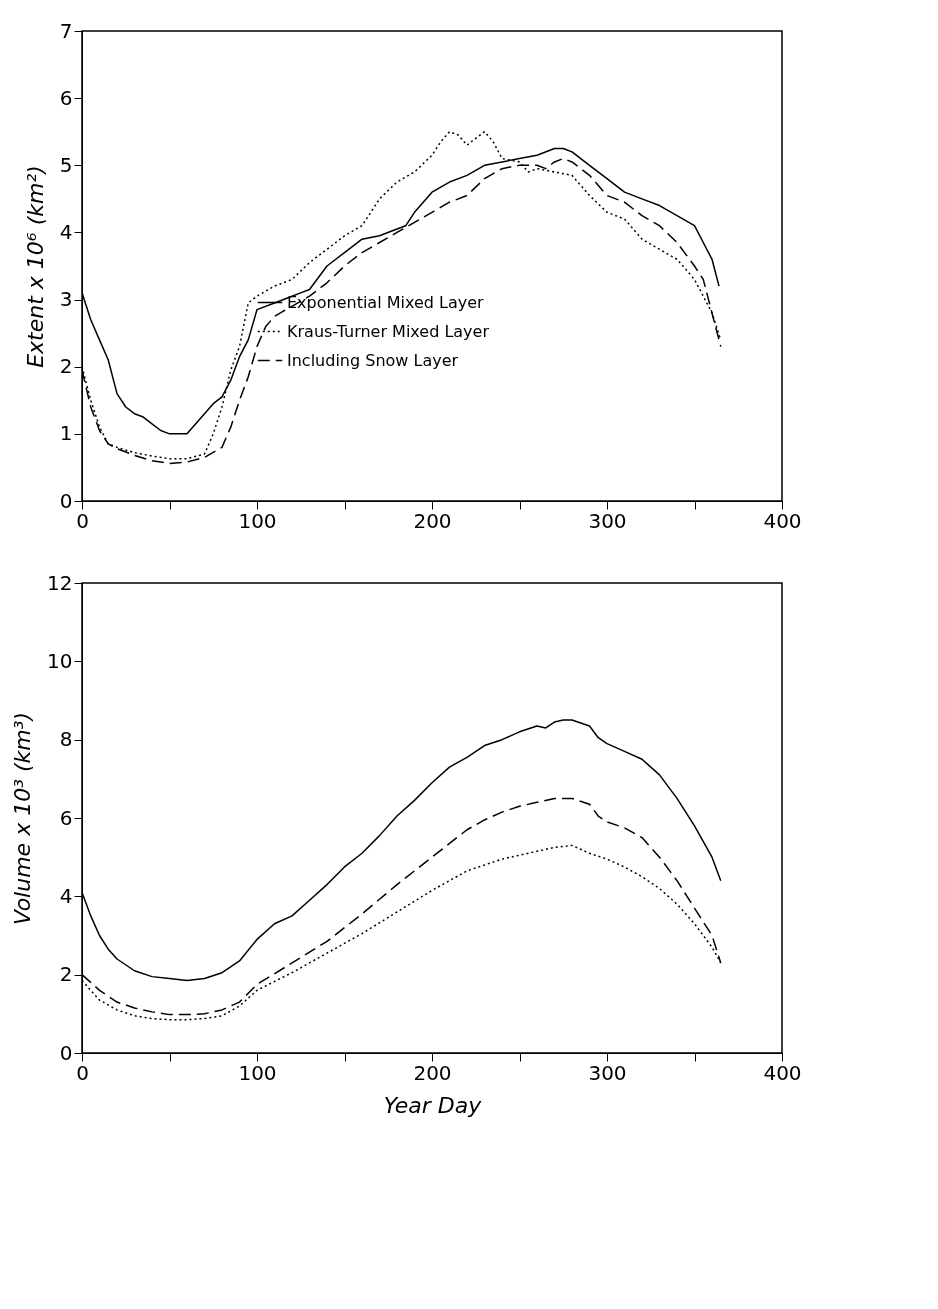 The width and height of the screenshot is (938, 1309). Describe the element at coordinates (60, 660) in the screenshot. I see `y-tick-label: 10` at that location.